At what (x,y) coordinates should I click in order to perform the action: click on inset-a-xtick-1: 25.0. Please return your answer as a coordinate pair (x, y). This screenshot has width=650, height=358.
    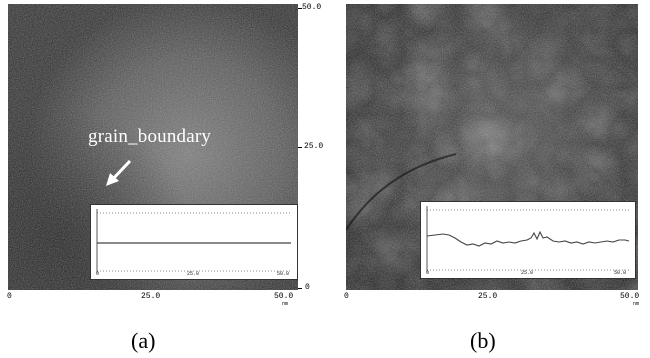
    Looking at the image, I should click on (193, 274).